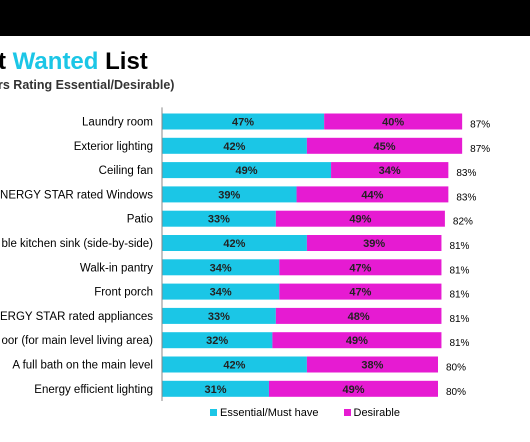  Describe the element at coordinates (76, 317) in the screenshot. I see `category-label: ERGY STAR rated appliances` at that location.